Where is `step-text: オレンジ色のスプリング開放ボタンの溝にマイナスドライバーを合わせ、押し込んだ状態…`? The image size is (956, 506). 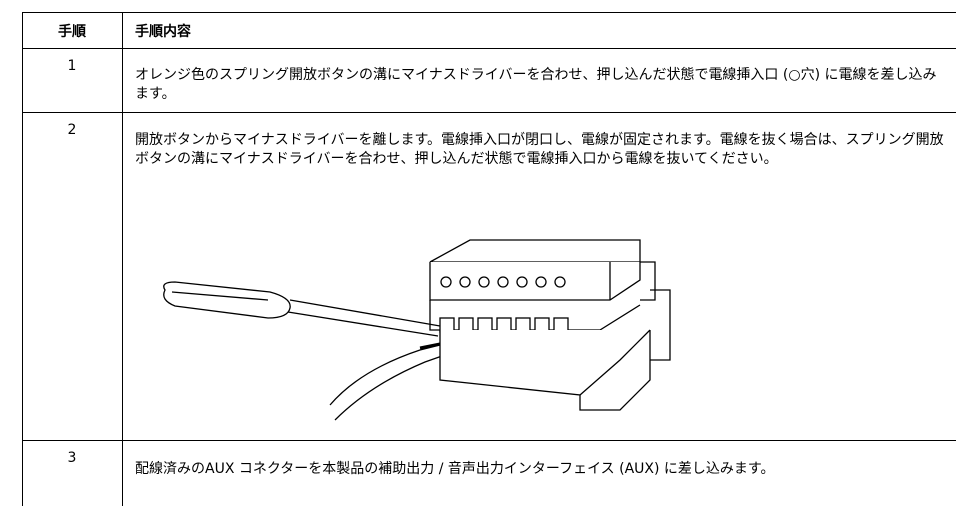
step-text: オレンジ色のスプリング開放ボタンの溝にマイナスドライバーを合わせ、押し込んだ状態… is located at coordinates (536, 84).